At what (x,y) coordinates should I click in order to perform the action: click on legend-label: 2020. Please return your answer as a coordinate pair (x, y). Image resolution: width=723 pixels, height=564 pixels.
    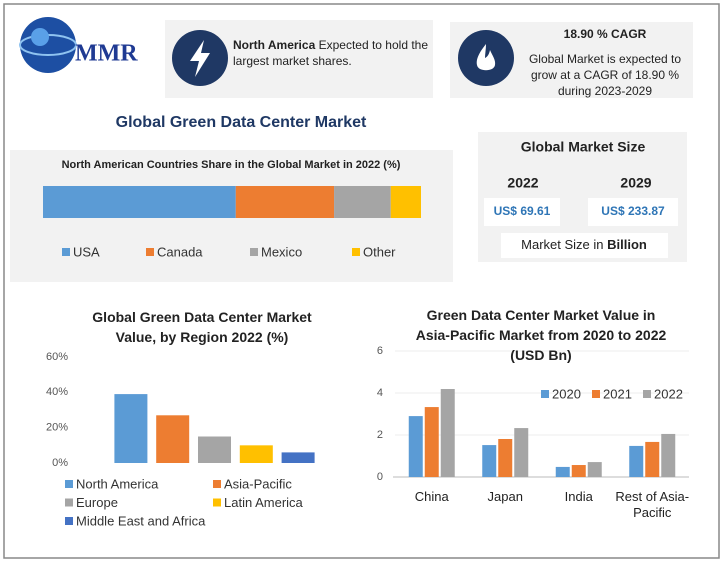
    Looking at the image, I should click on (566, 393).